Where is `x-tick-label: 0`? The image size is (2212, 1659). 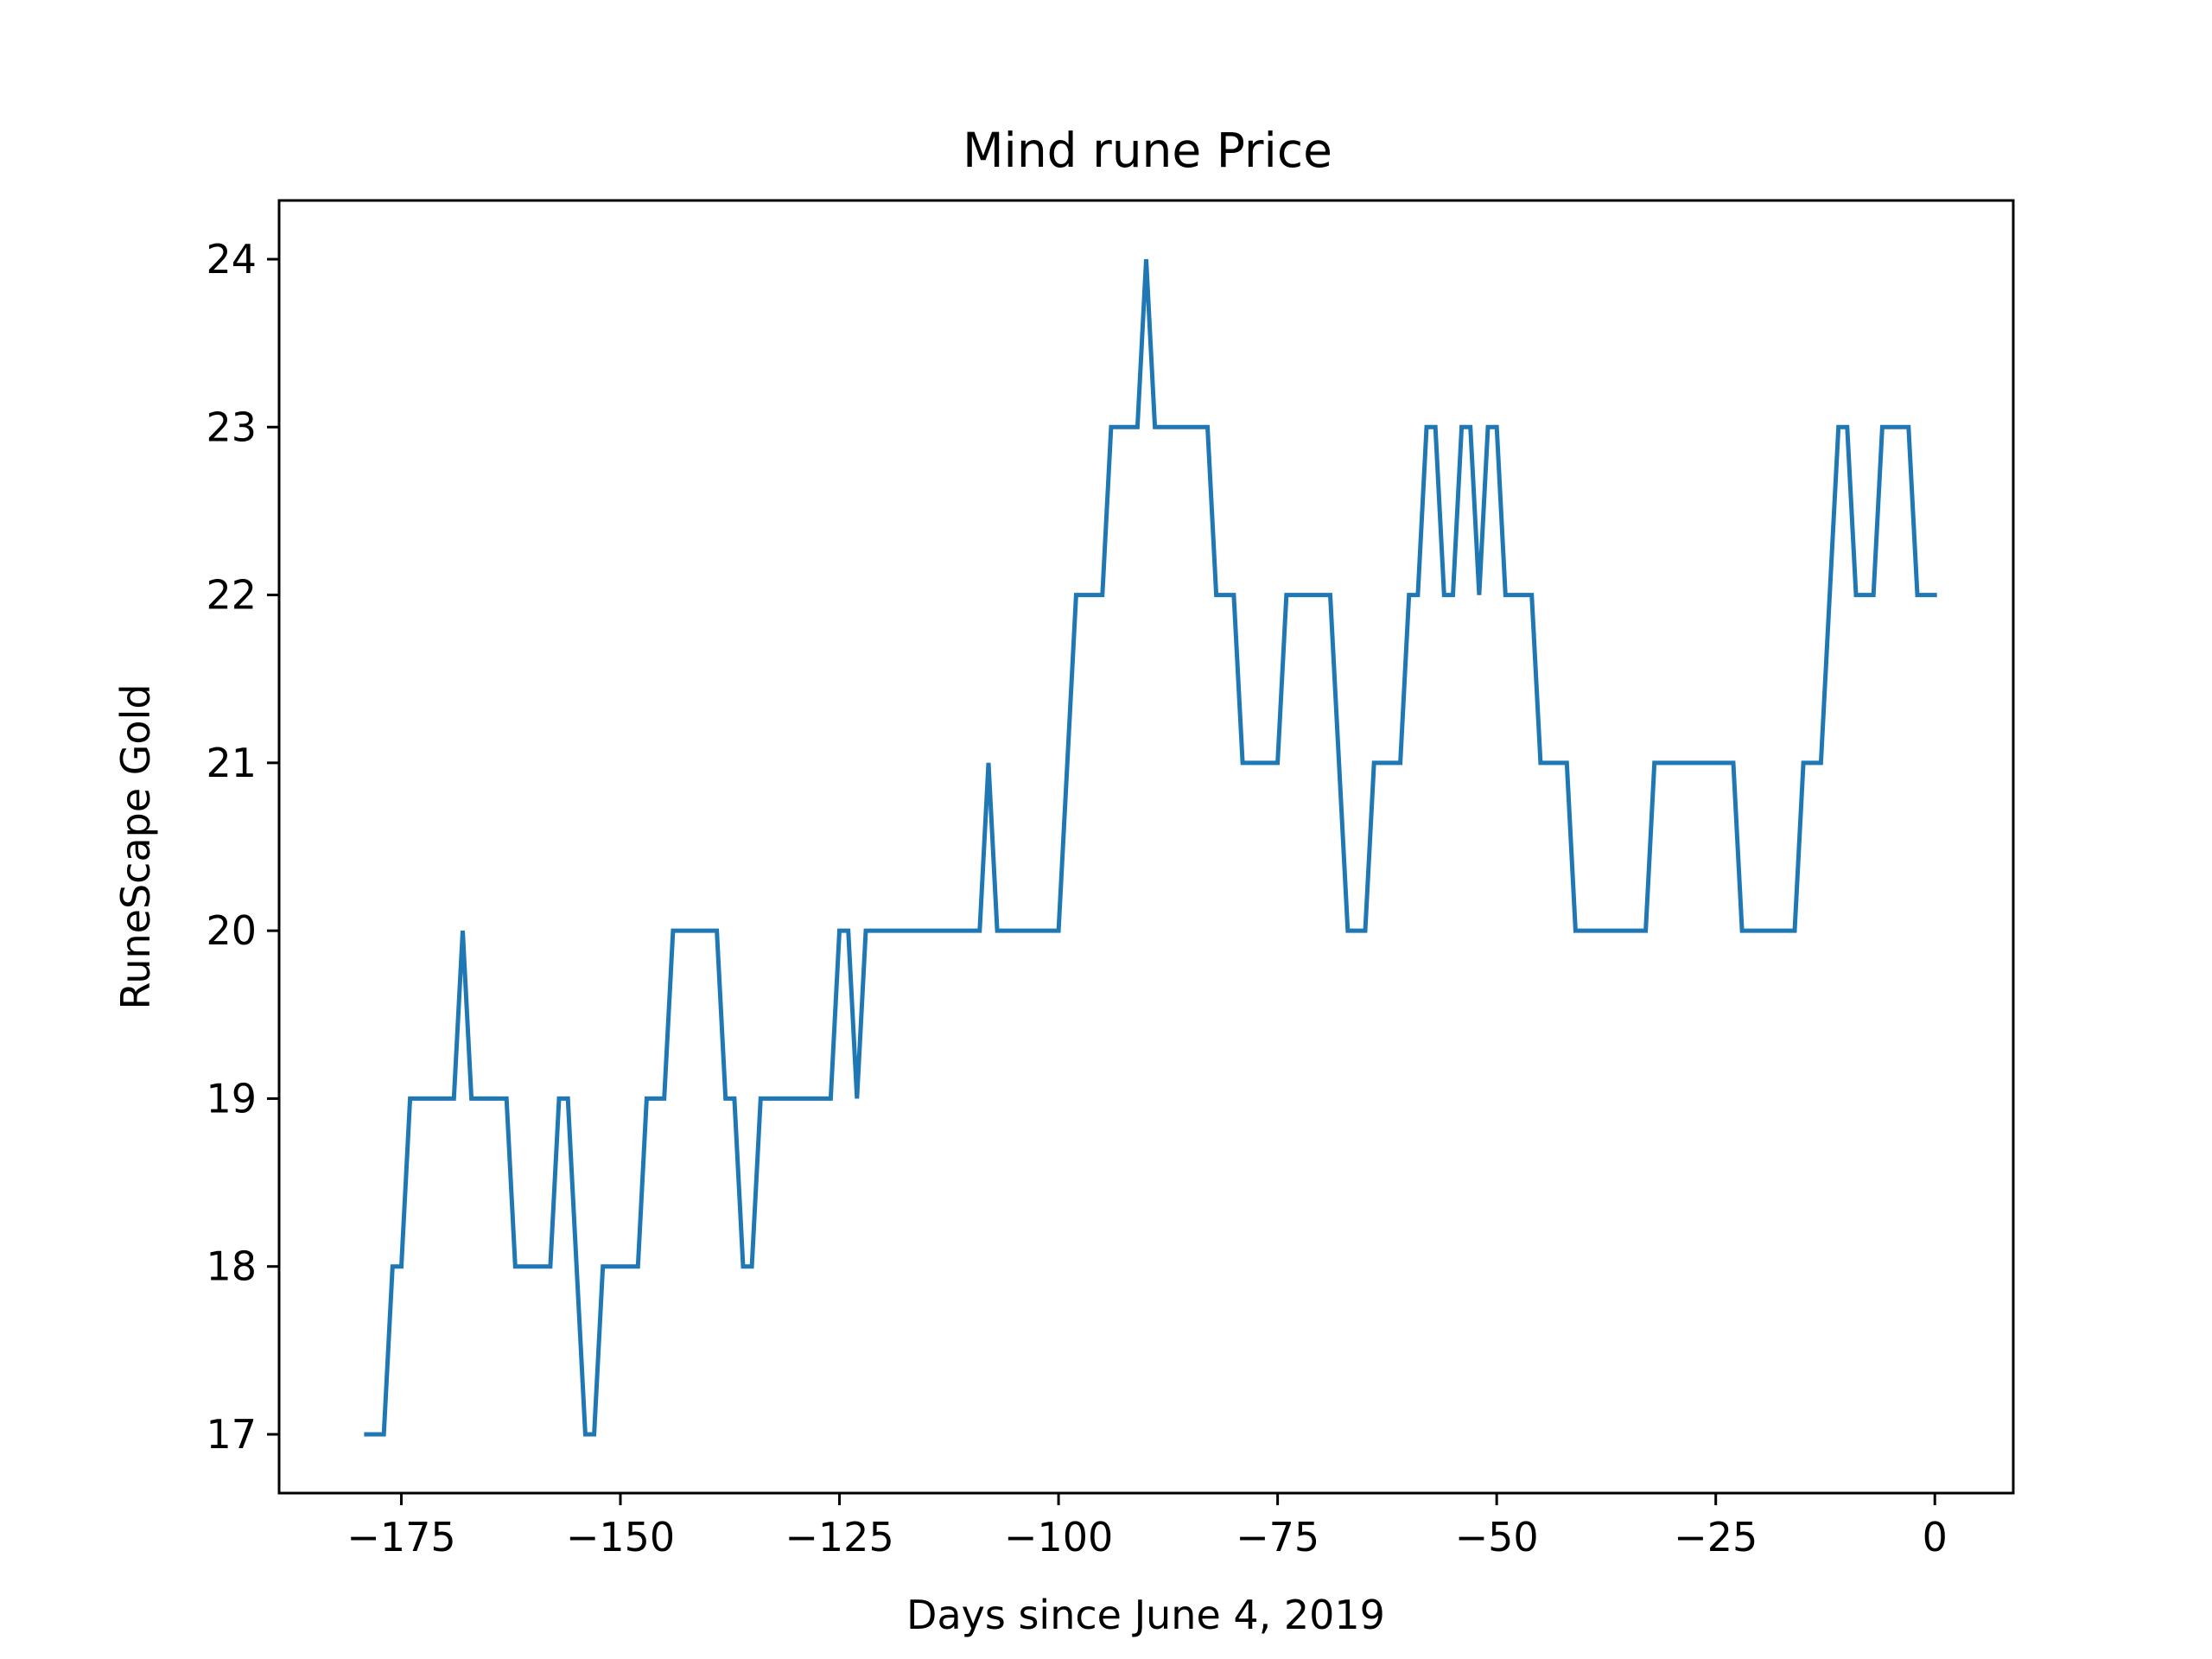 x-tick-label: 0 is located at coordinates (1935, 1537).